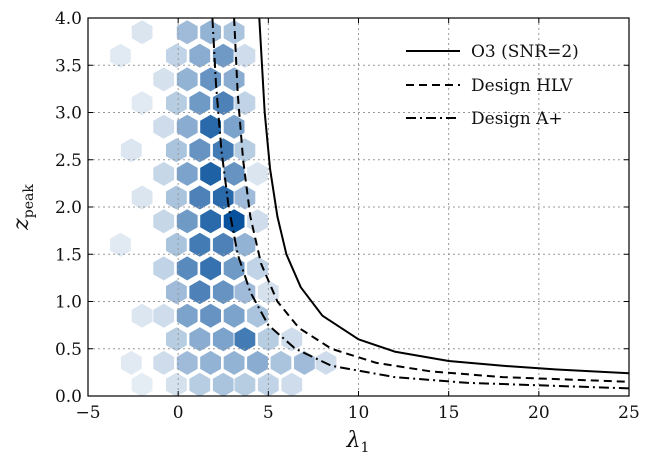  What do you see at coordinates (525, 52) in the screenshot?
I see `legend-label-o3: O3 (SNR=2)` at bounding box center [525, 52].